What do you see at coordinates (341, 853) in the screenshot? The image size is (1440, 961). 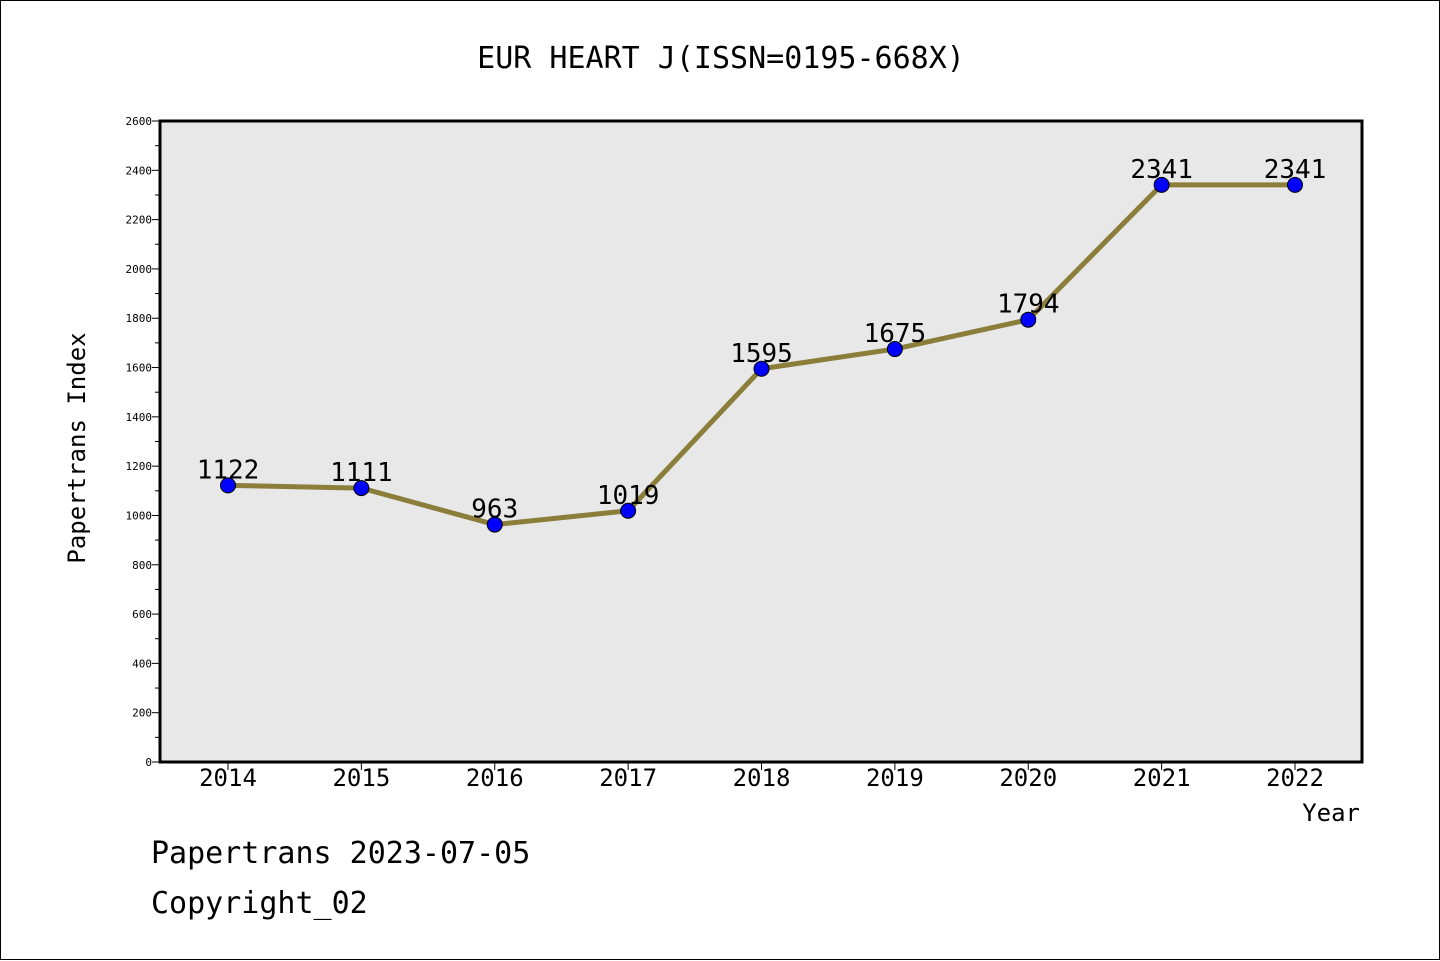 I see `footer-date-text: Papertrans 2023-07-05` at bounding box center [341, 853].